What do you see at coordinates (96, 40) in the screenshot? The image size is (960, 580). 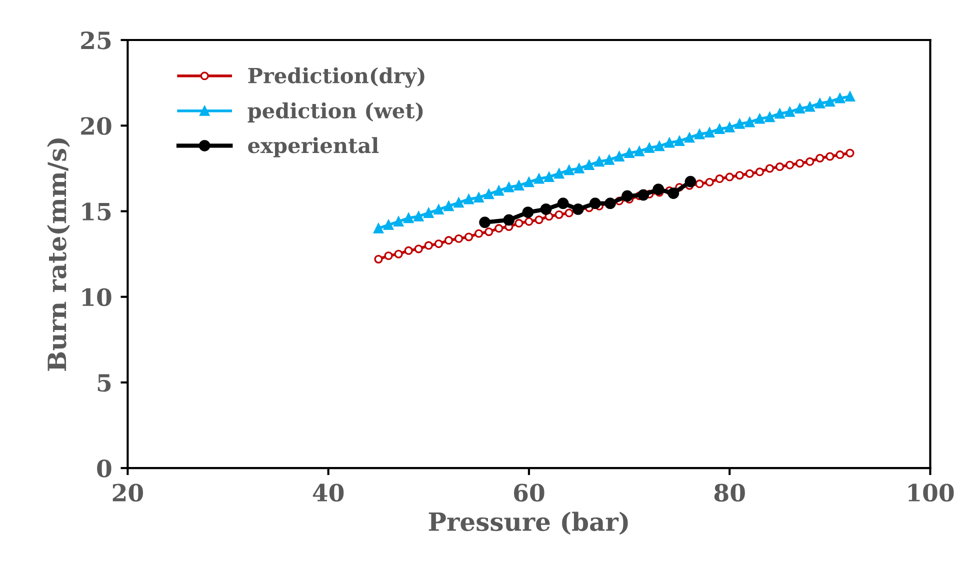 I see `y-tick-label: 25` at bounding box center [96, 40].